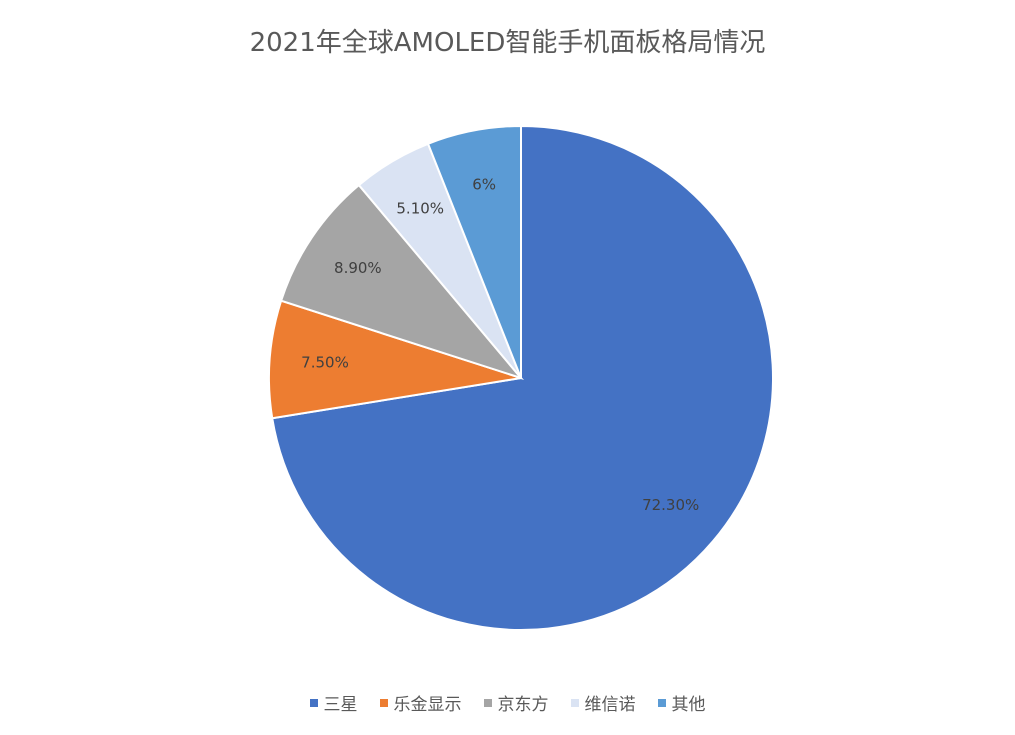  What do you see at coordinates (325, 363) in the screenshot?
I see `data-label-1: 7.50%` at bounding box center [325, 363].